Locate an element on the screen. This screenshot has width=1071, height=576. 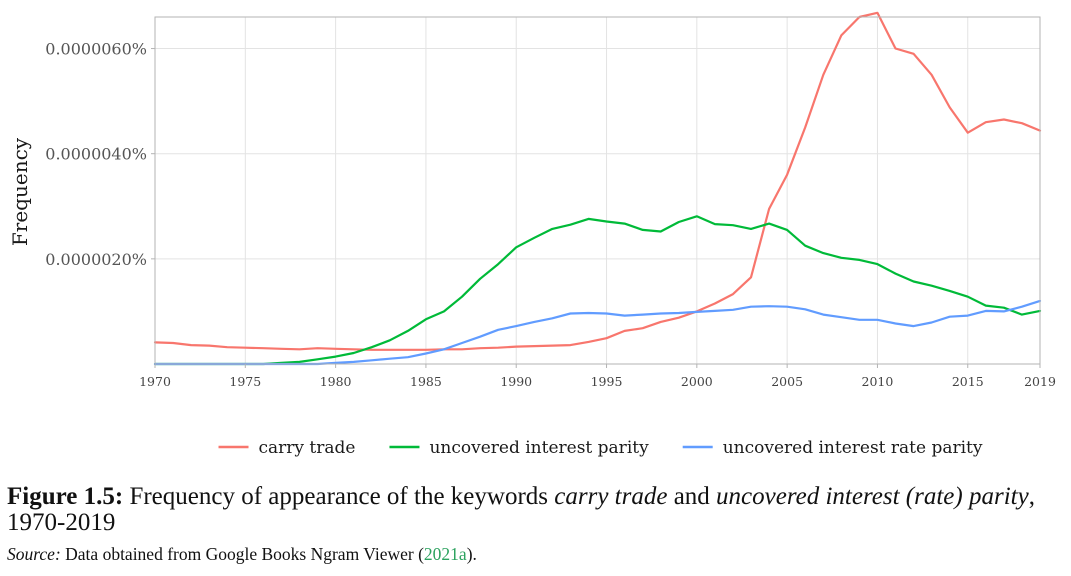
legend-item: uncovered interest rate parity is located at coordinates (832, 448).